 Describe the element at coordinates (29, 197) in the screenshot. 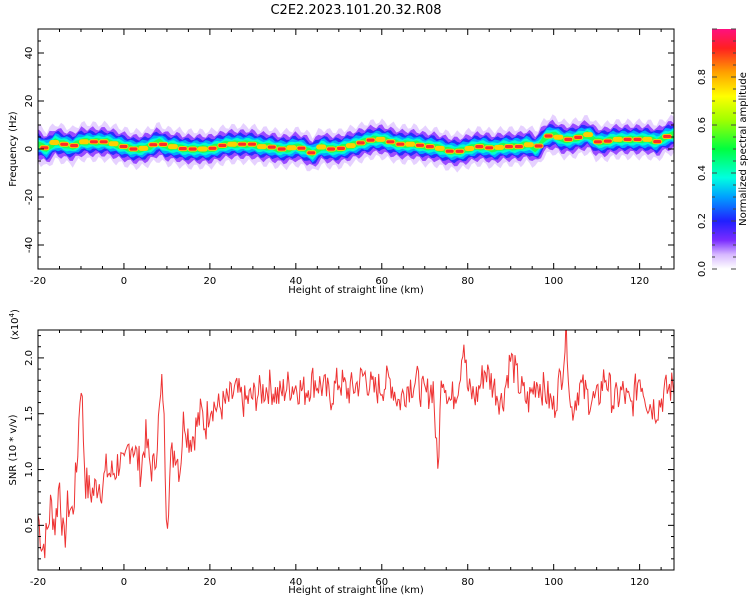

I see `y-tick-label: -20` at that location.